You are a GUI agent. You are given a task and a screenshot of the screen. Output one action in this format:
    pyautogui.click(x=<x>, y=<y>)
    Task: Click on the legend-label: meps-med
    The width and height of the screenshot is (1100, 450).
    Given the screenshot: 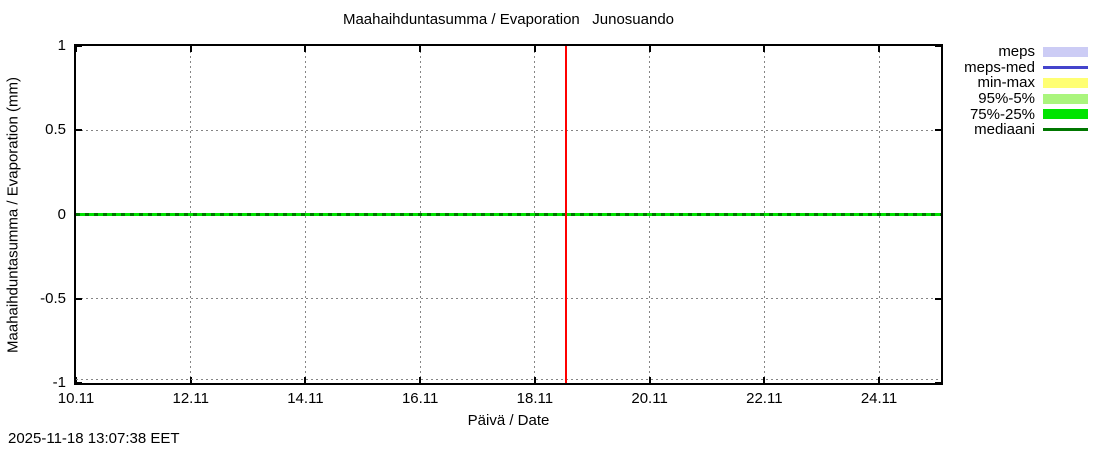 What is the action you would take?
    pyautogui.click(x=999, y=67)
    